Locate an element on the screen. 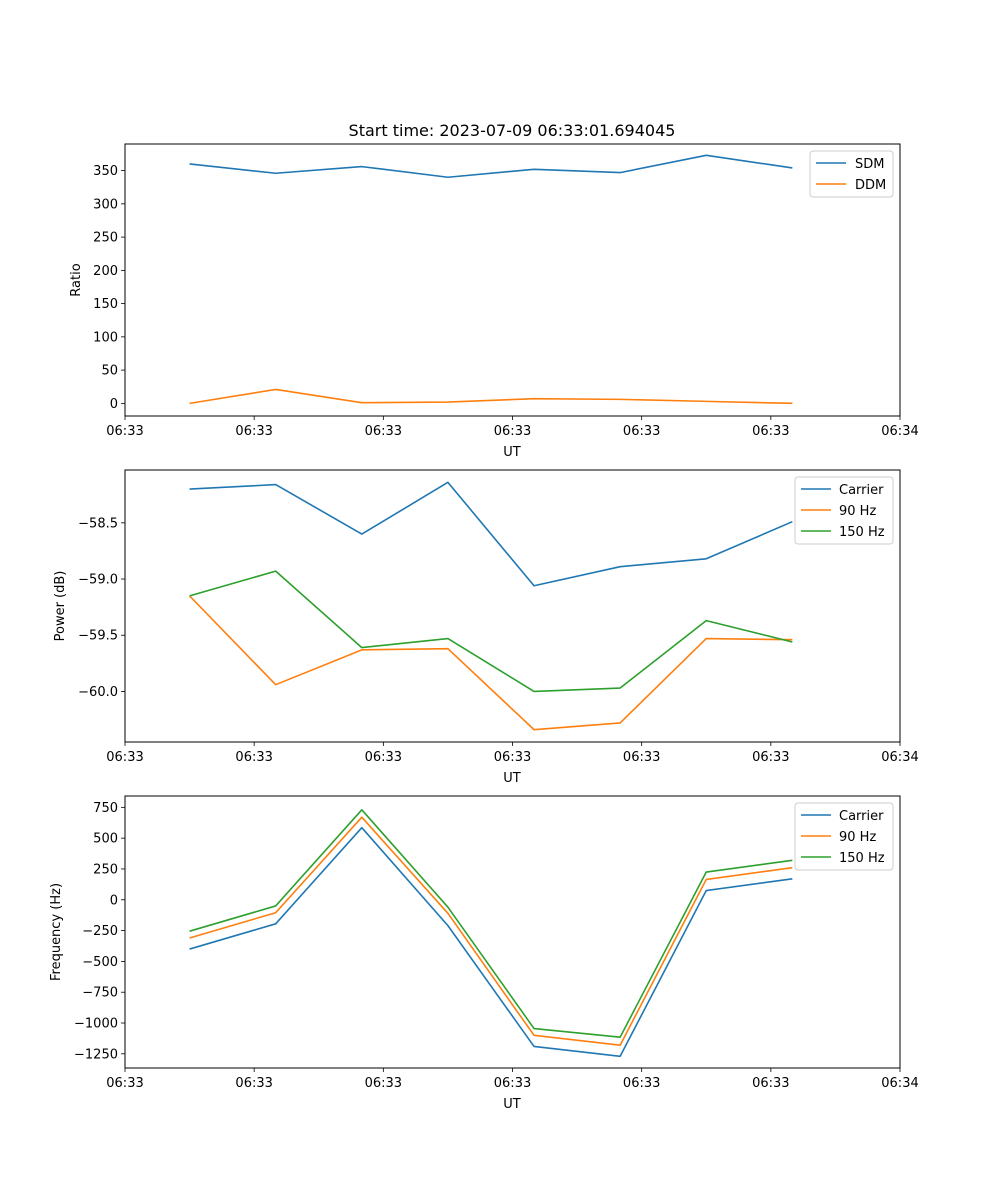 The height and width of the screenshot is (1200, 1000). chart-title: Start time: 2023-07-09 06:33:01.694045 is located at coordinates (512, 130).